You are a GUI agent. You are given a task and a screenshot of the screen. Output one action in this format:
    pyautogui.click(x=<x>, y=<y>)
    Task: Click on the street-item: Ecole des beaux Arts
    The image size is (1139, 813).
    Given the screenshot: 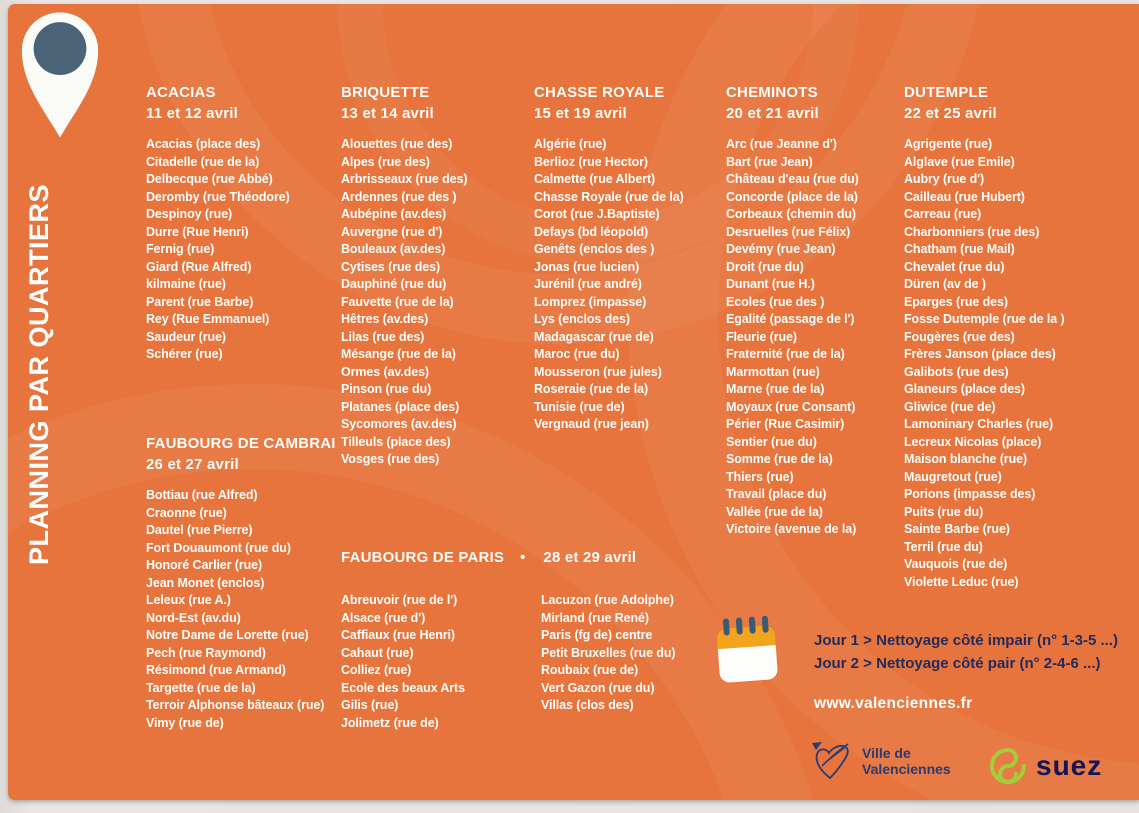 What is the action you would take?
    pyautogui.click(x=403, y=687)
    